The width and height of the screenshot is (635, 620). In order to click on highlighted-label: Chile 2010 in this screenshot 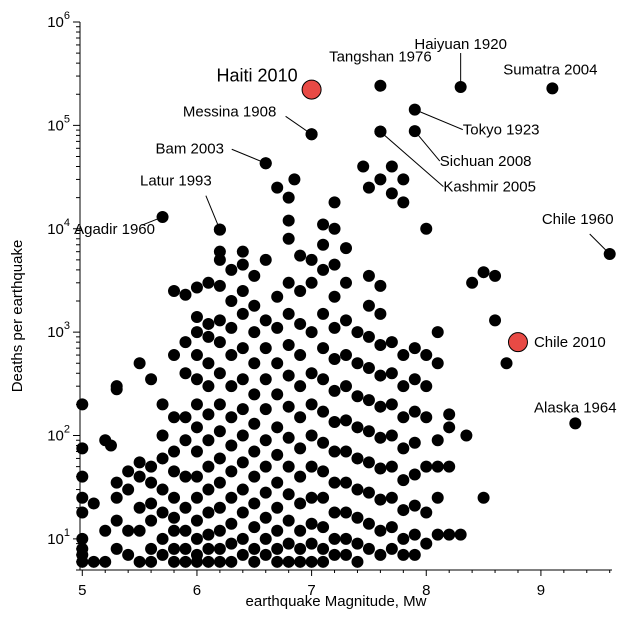, I will do `click(570, 342)`.